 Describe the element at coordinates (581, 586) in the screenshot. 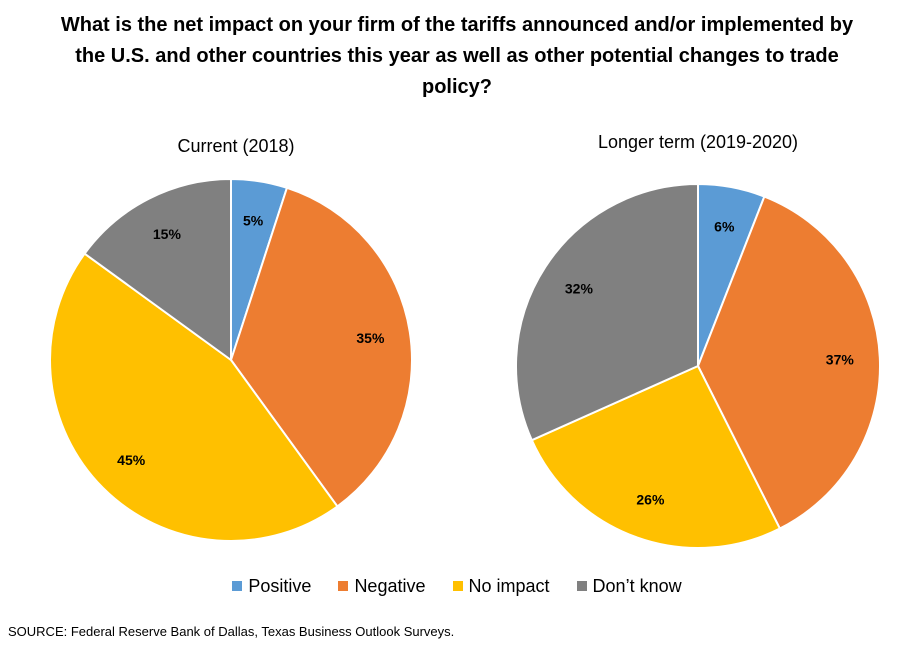

I see `legend-swatch-dont-know` at that location.